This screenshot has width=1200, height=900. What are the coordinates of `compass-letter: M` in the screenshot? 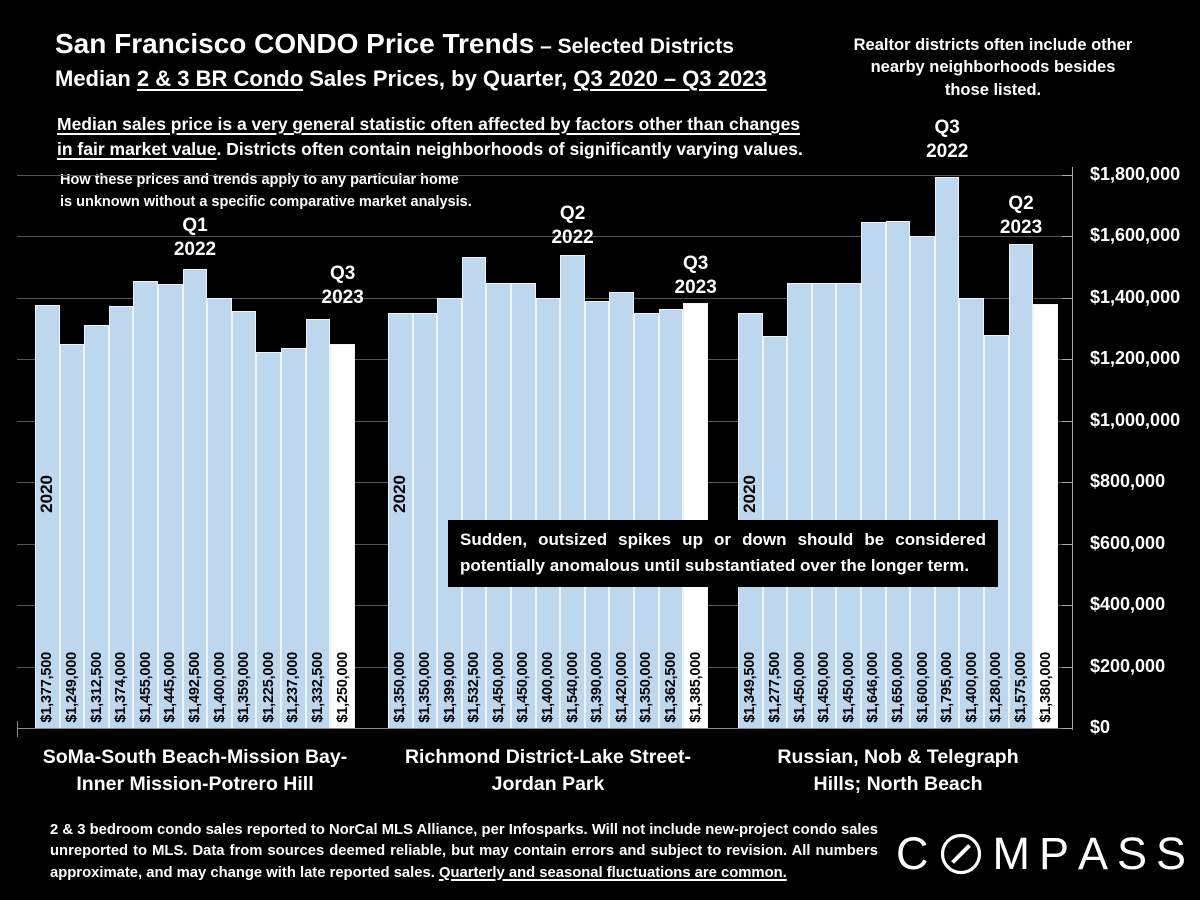 It's located at (1011, 853).